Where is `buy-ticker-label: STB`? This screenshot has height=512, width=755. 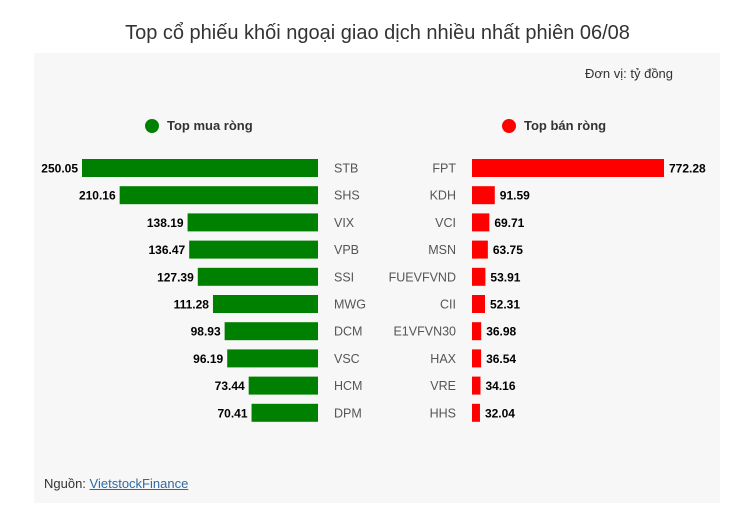 buy-ticker-label: STB is located at coordinates (346, 169).